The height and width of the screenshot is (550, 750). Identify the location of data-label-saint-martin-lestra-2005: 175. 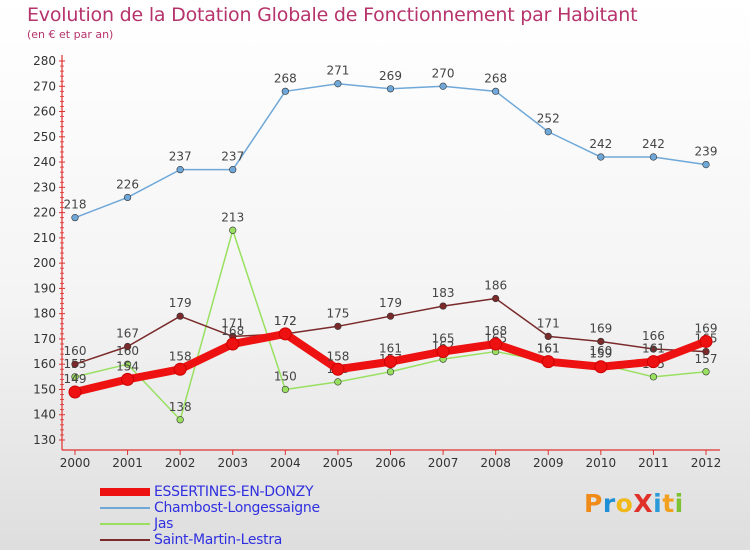
(337, 313).